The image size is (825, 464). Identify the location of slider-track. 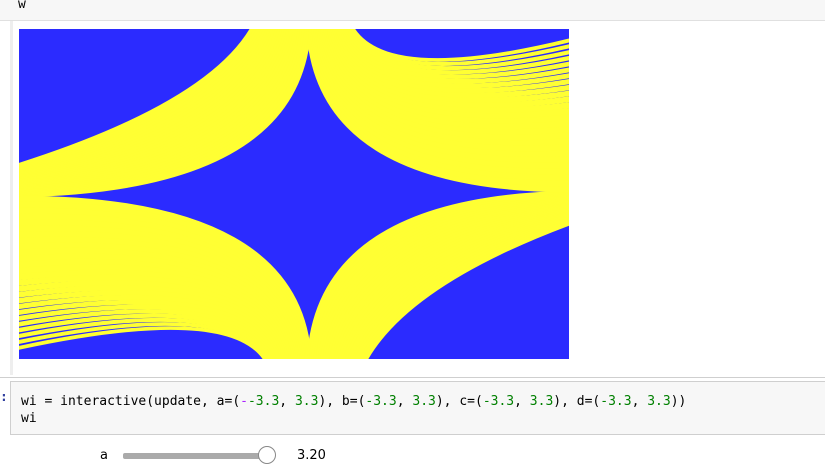
(196, 456).